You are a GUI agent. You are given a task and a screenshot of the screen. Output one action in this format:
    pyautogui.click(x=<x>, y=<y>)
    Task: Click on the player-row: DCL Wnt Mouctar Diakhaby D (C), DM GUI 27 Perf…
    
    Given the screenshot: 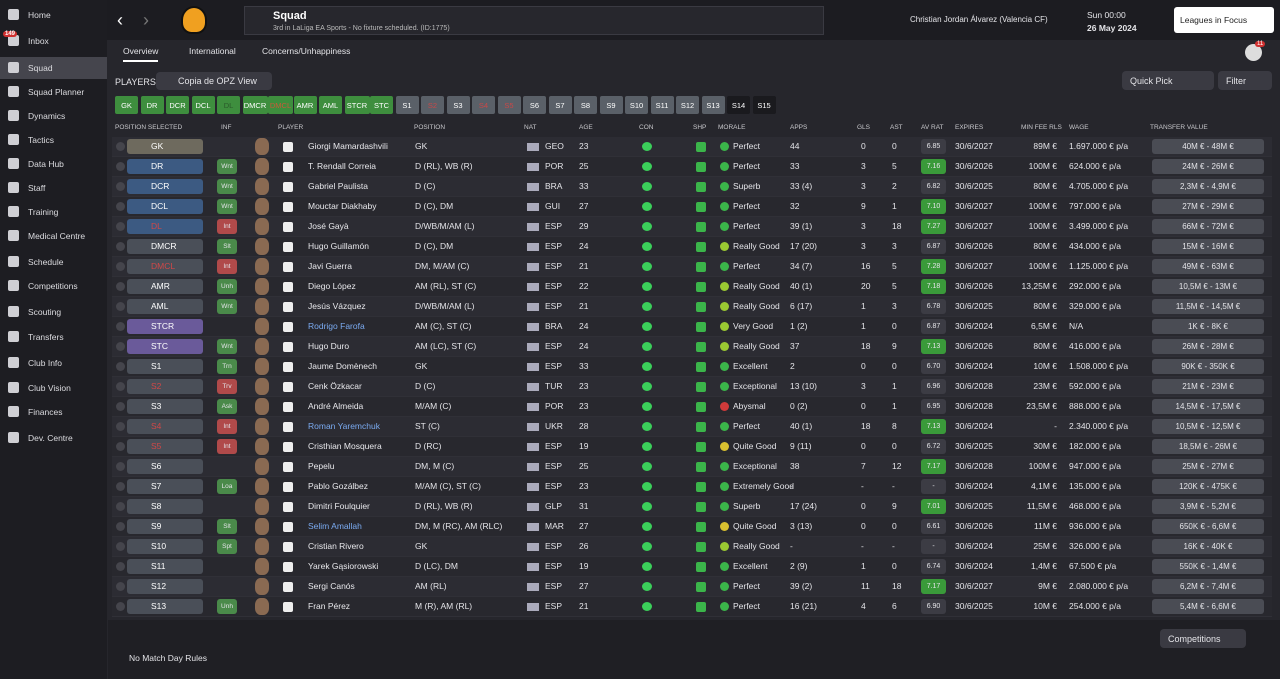 What is the action you would take?
    pyautogui.click(x=692, y=207)
    